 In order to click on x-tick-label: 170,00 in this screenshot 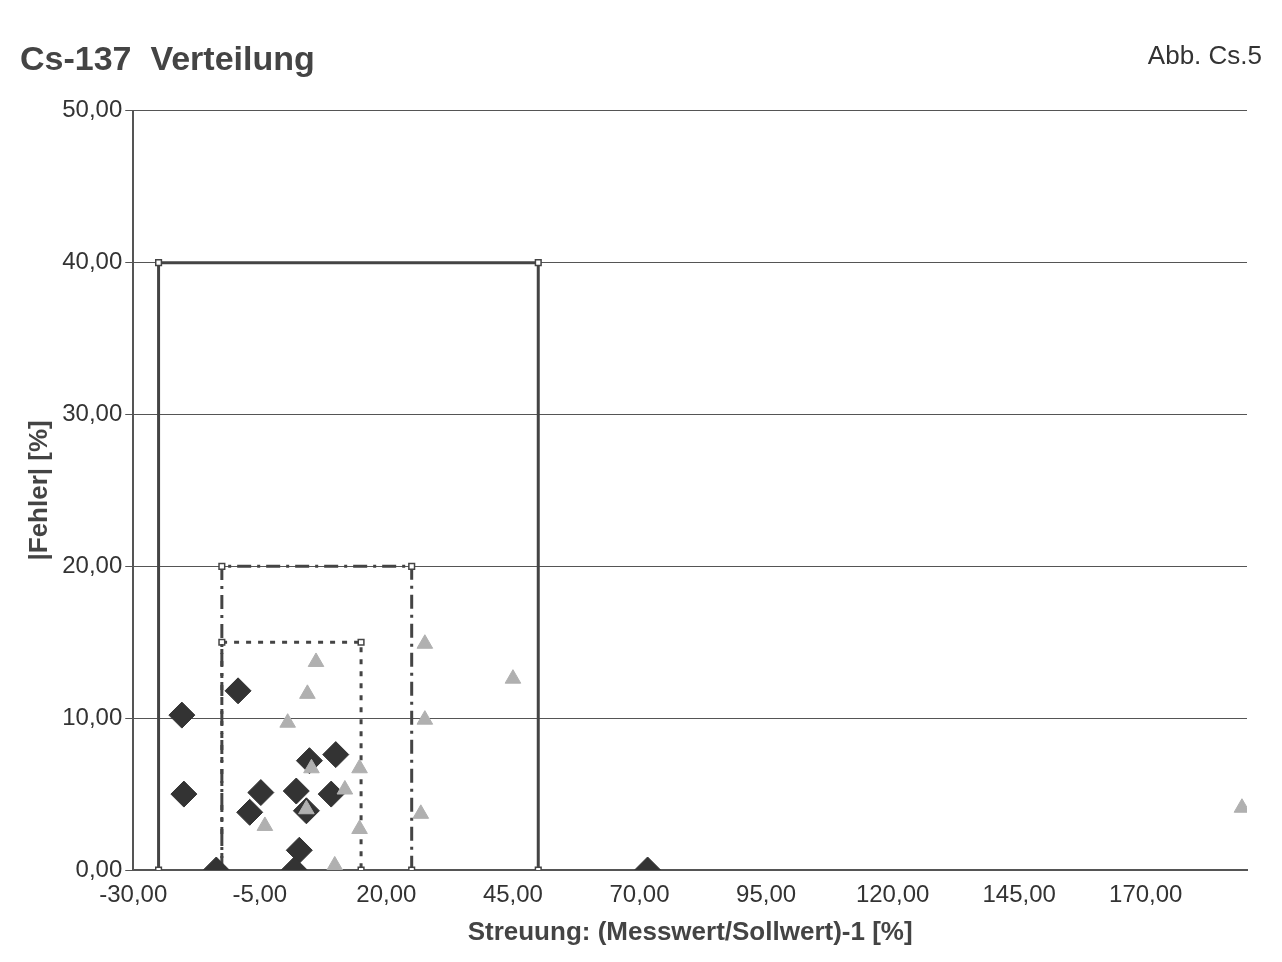, I will do `click(1146, 894)`.